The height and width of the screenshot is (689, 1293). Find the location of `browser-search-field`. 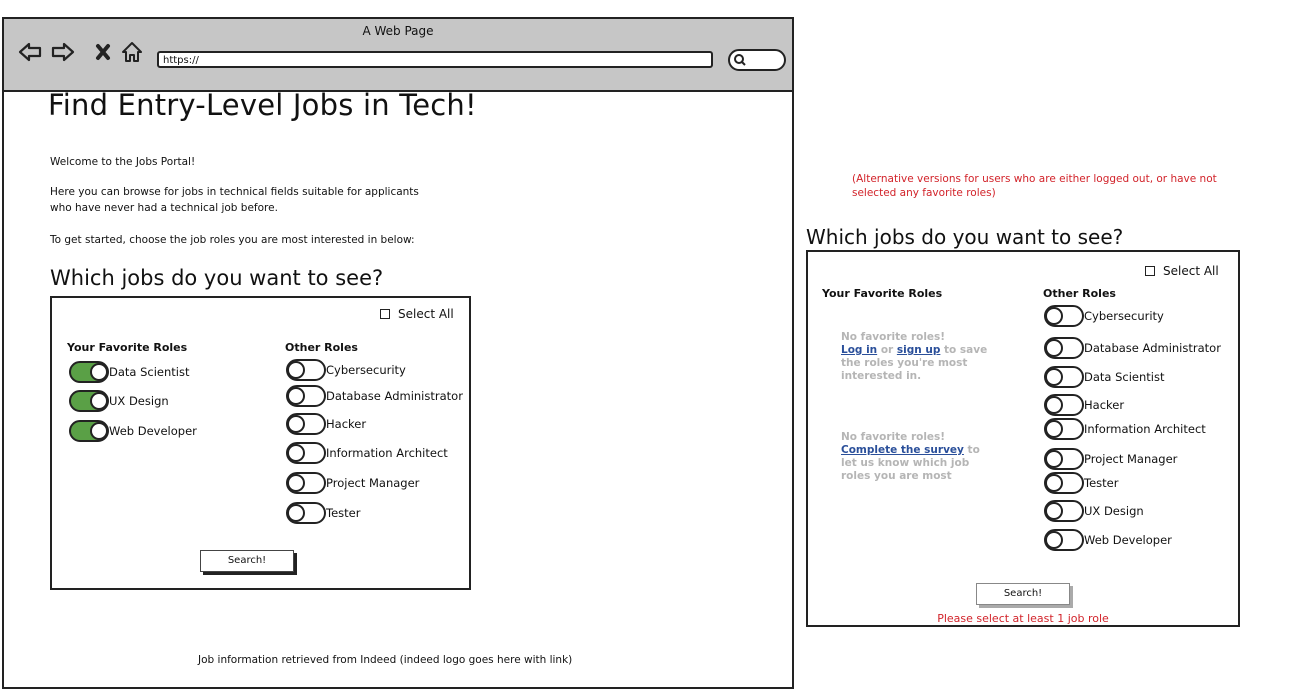

browser-search-field is located at coordinates (757, 60).